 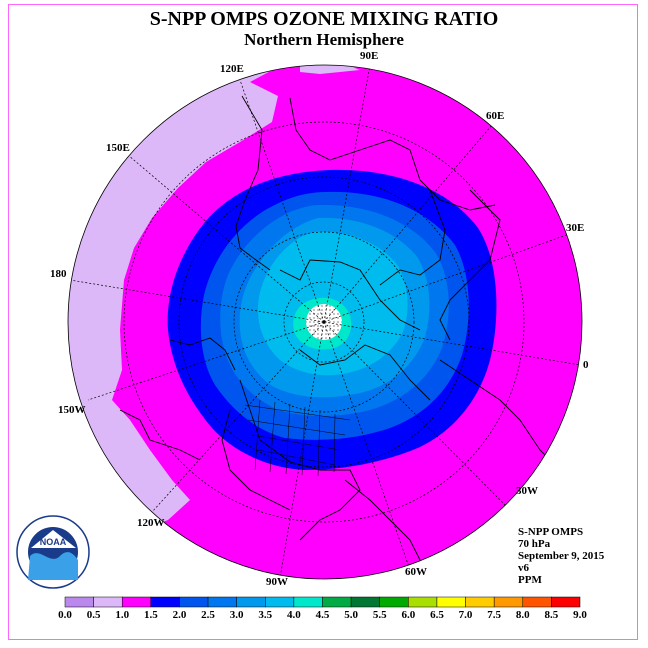 I want to click on info-units: PPM, so click(x=530, y=580).